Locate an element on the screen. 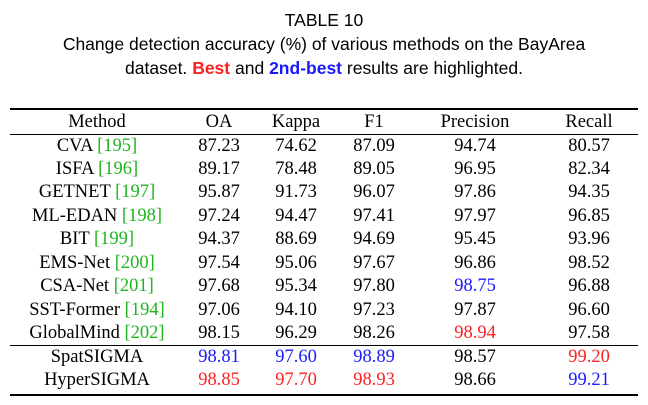 This screenshot has width=648, height=405. column-header-f1: F1 is located at coordinates (374, 121).